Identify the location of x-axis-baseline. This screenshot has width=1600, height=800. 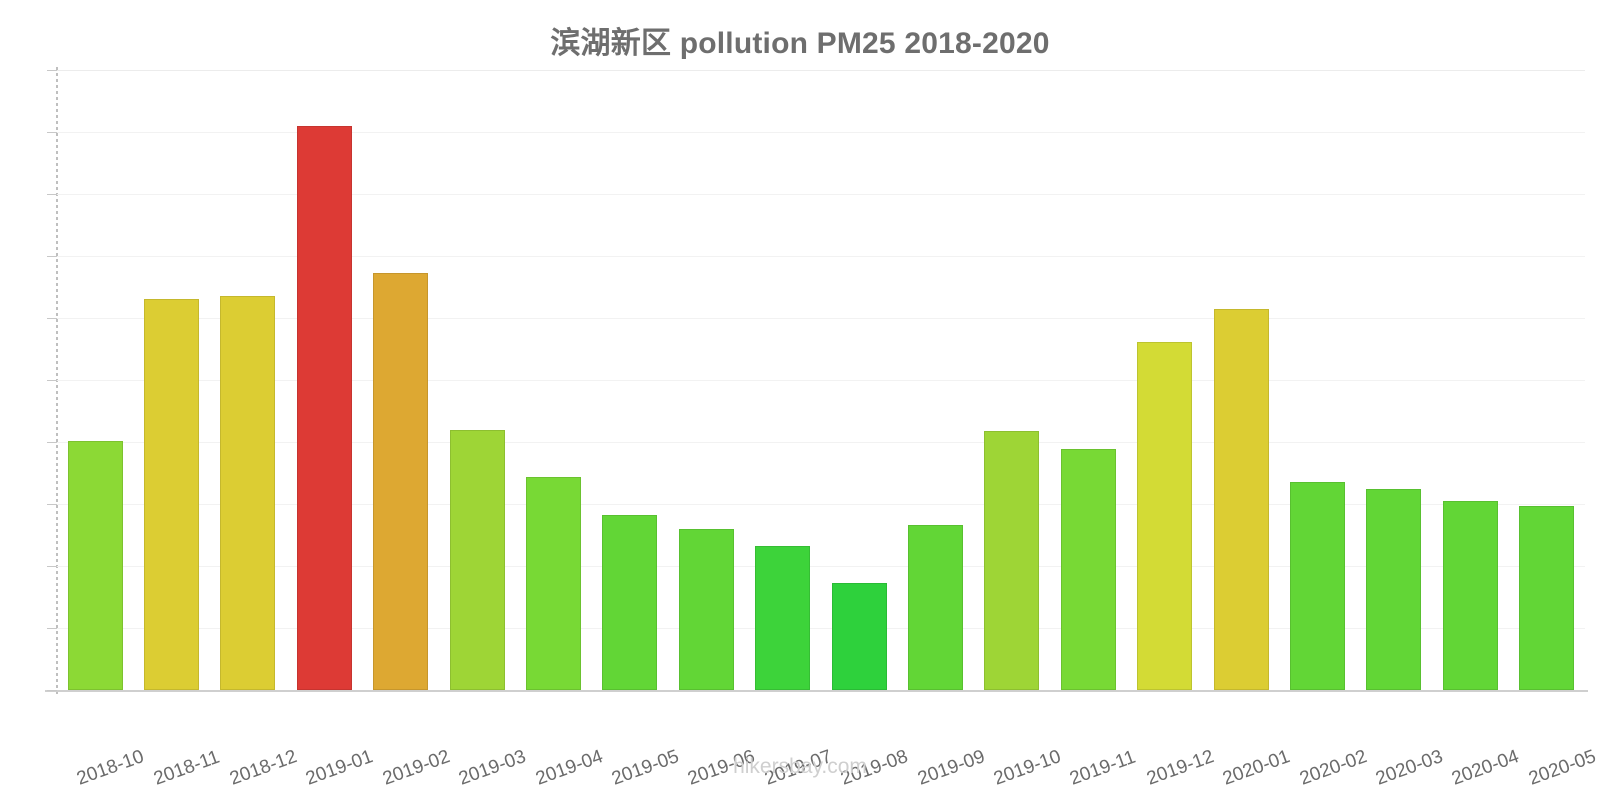
(816, 691).